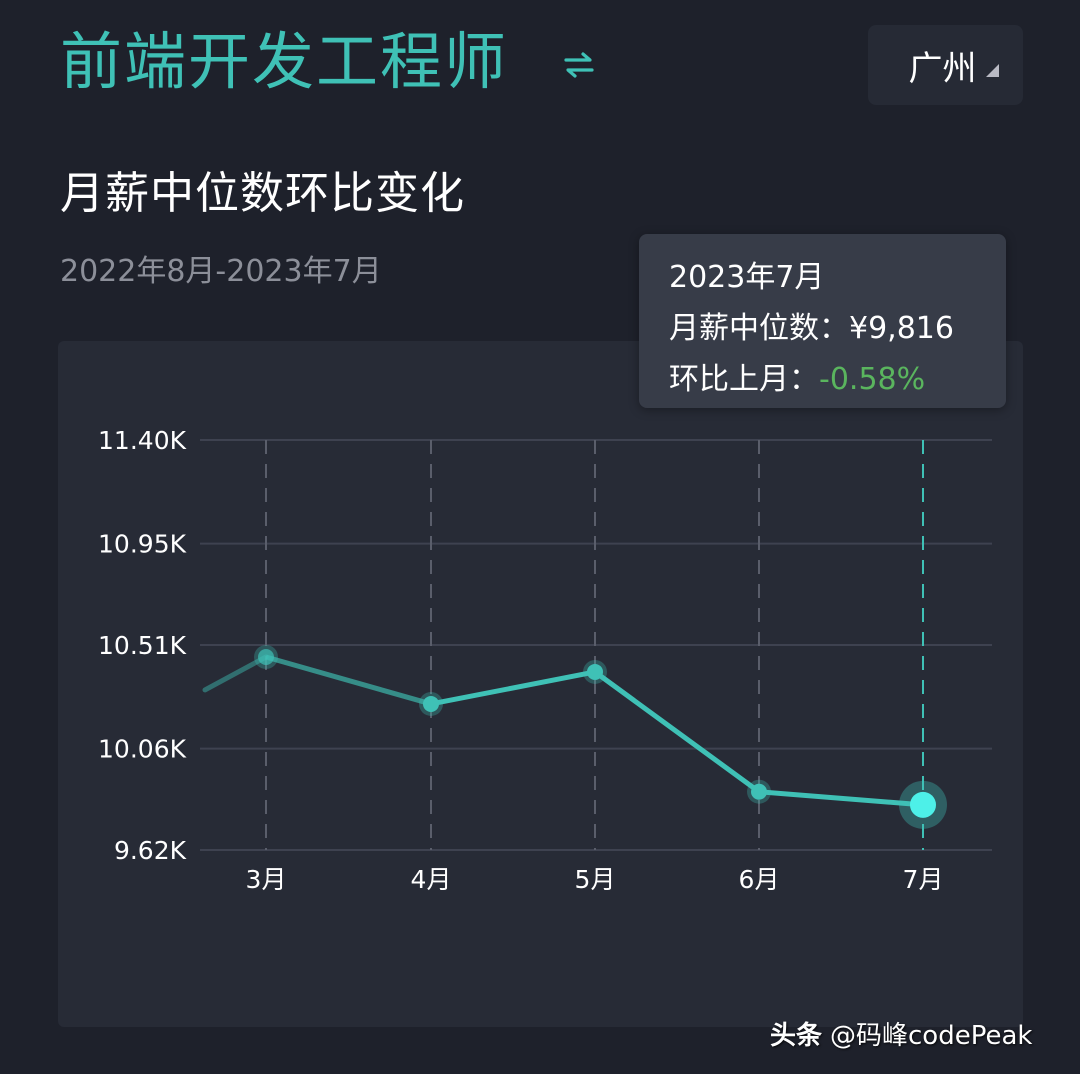  Describe the element at coordinates (221, 271) in the screenshot. I see `date-range: 2022年8月-2023年7月` at that location.